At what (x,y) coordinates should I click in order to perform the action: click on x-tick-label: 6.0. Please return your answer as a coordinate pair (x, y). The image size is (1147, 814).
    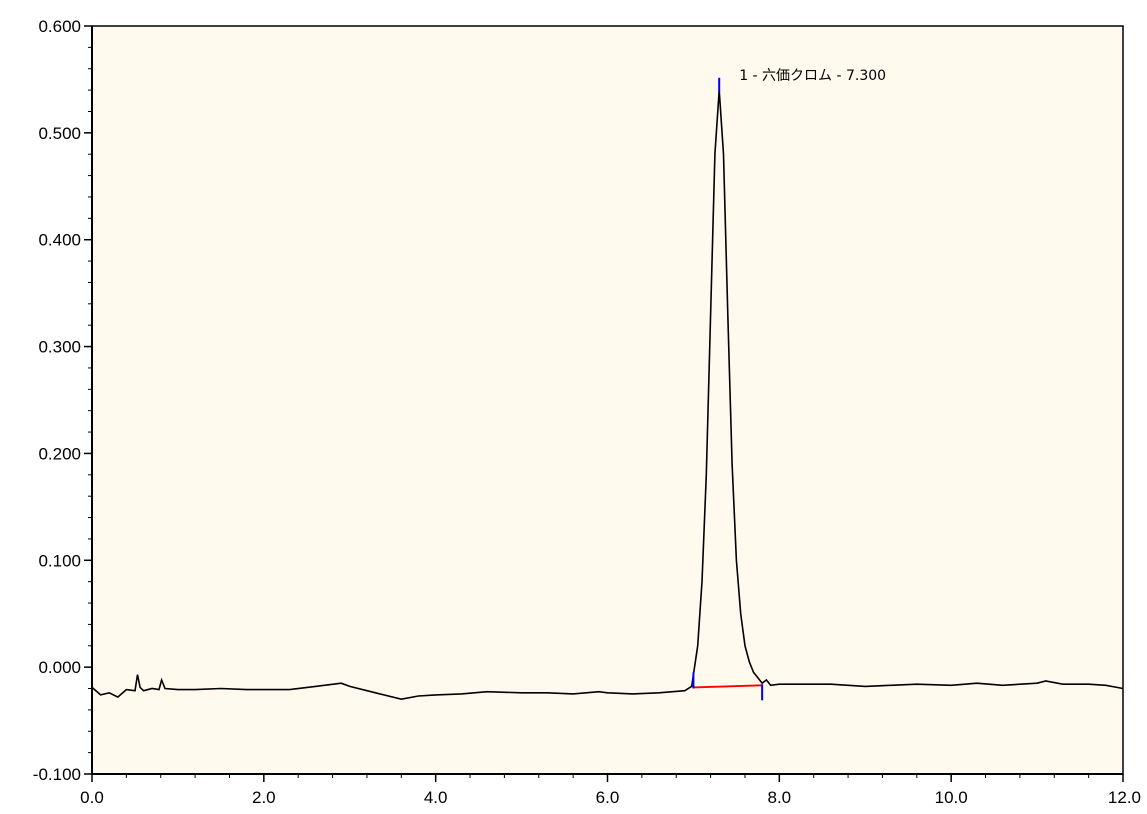
    Looking at the image, I should click on (608, 797).